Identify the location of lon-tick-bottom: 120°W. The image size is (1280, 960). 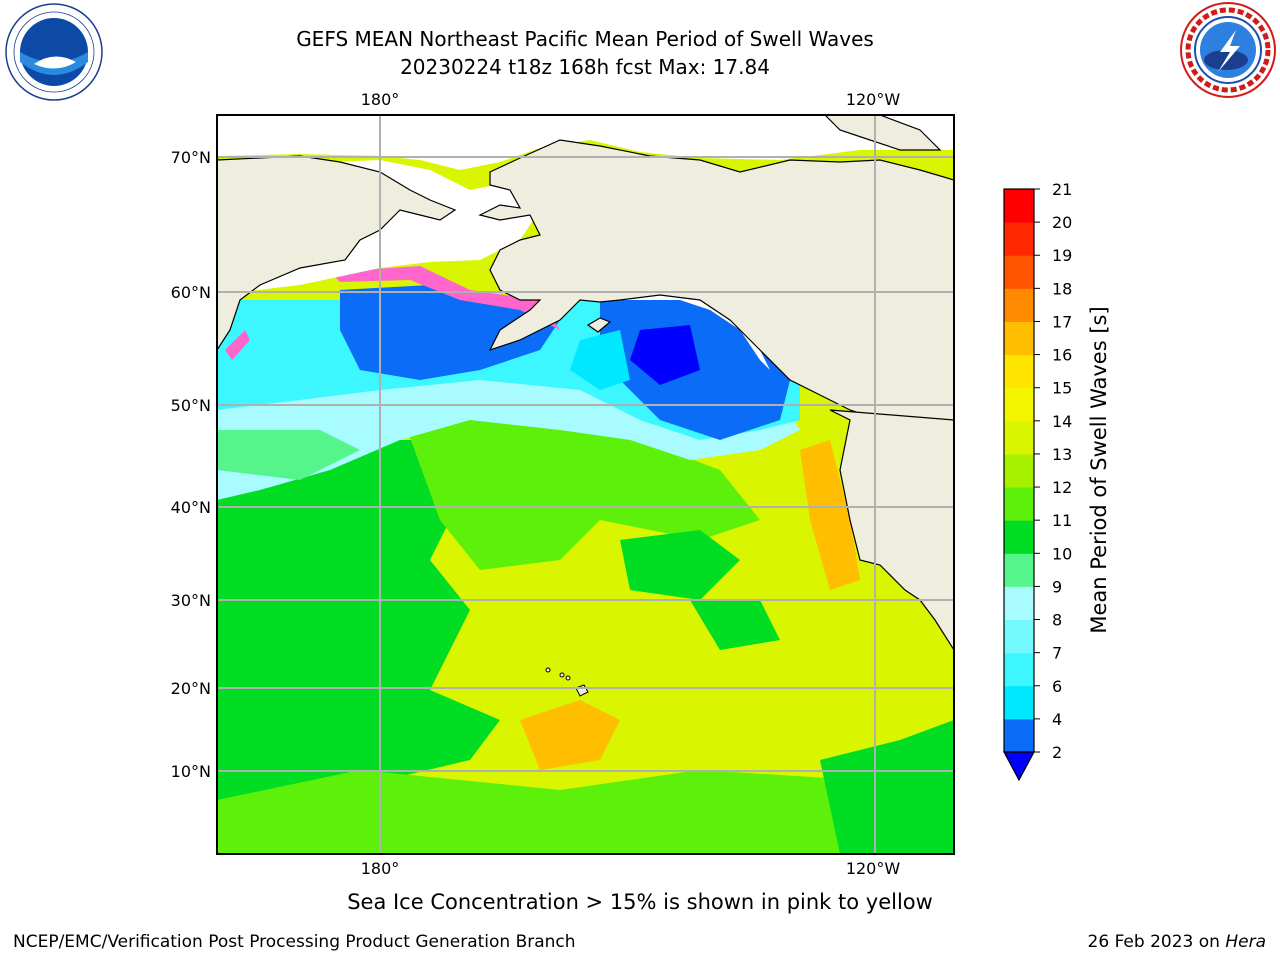
(873, 868).